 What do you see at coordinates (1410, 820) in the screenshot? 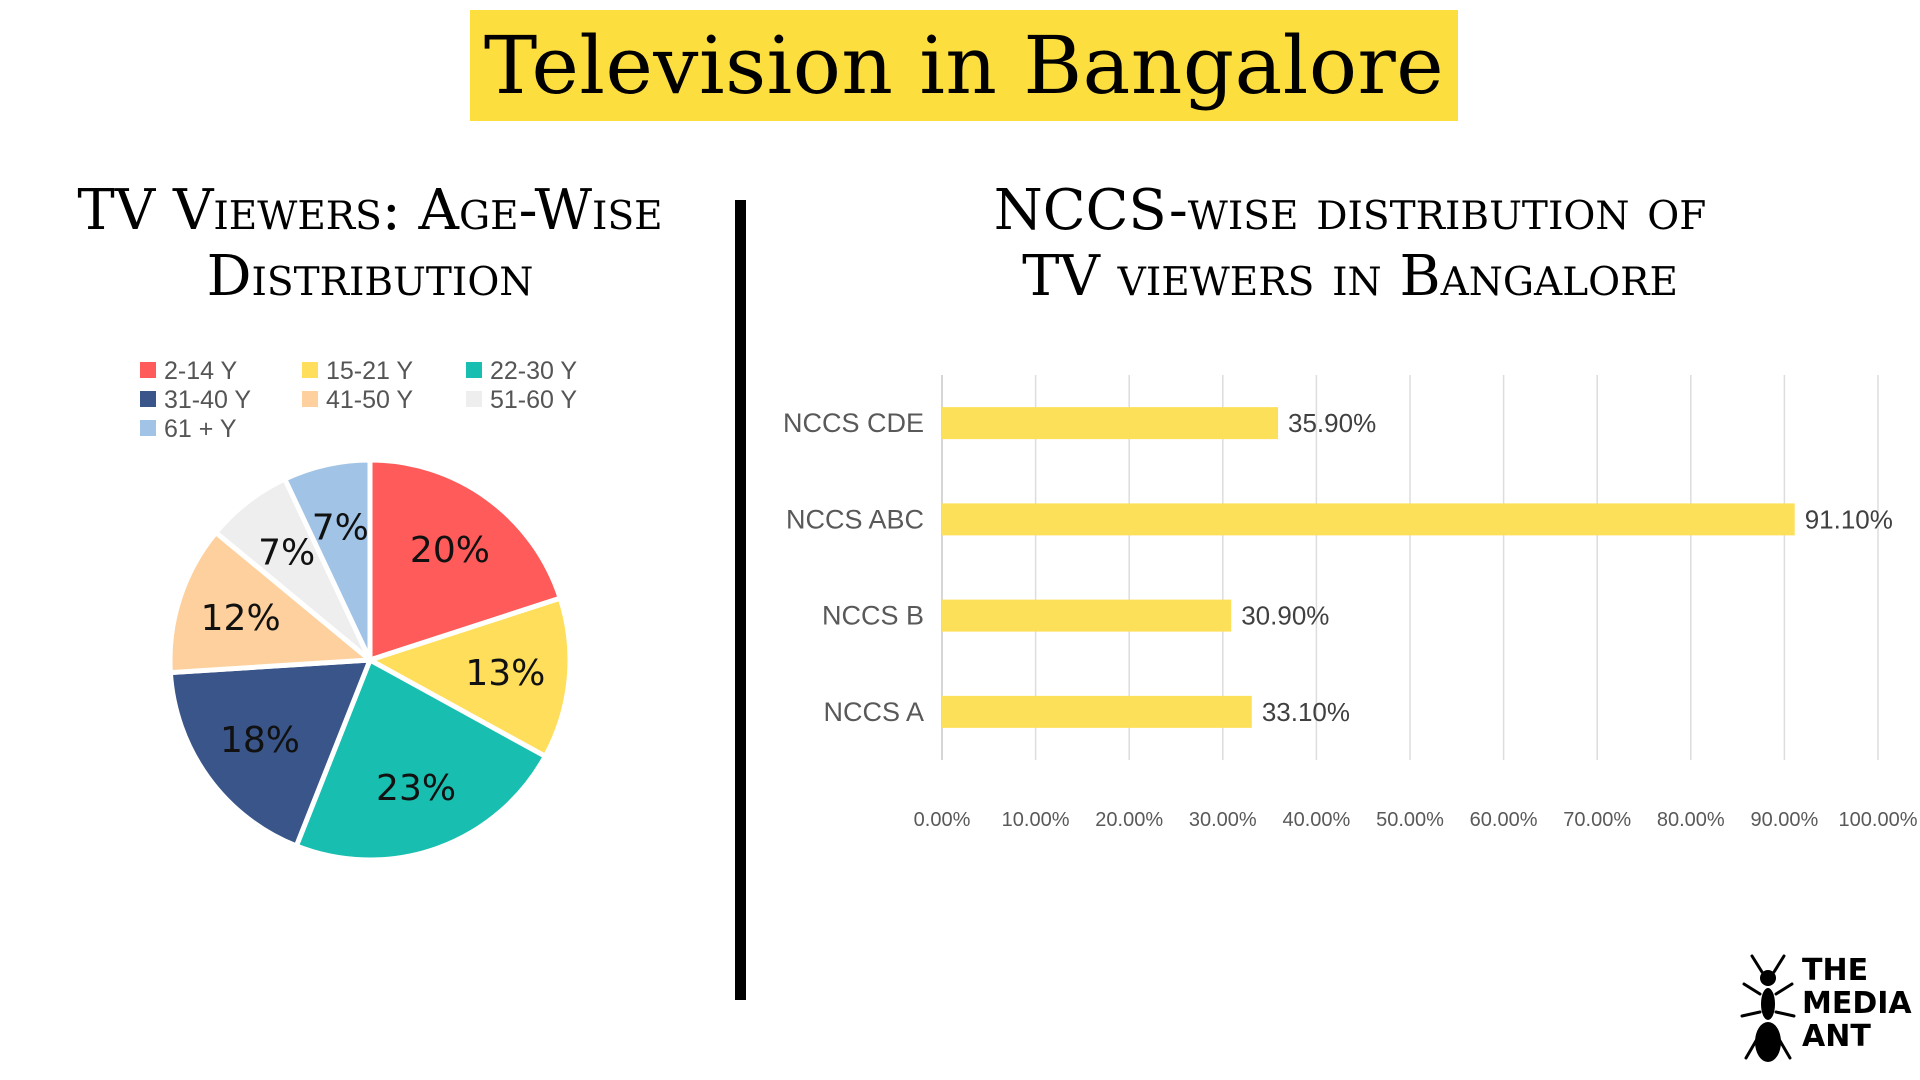
I see `x-tick-label-5: 50.00%` at bounding box center [1410, 820].